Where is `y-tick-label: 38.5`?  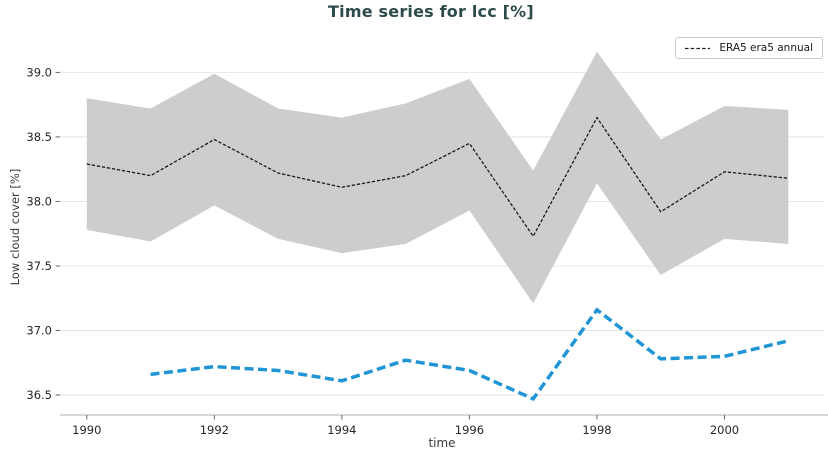
y-tick-label: 38.5 is located at coordinates (39, 137).